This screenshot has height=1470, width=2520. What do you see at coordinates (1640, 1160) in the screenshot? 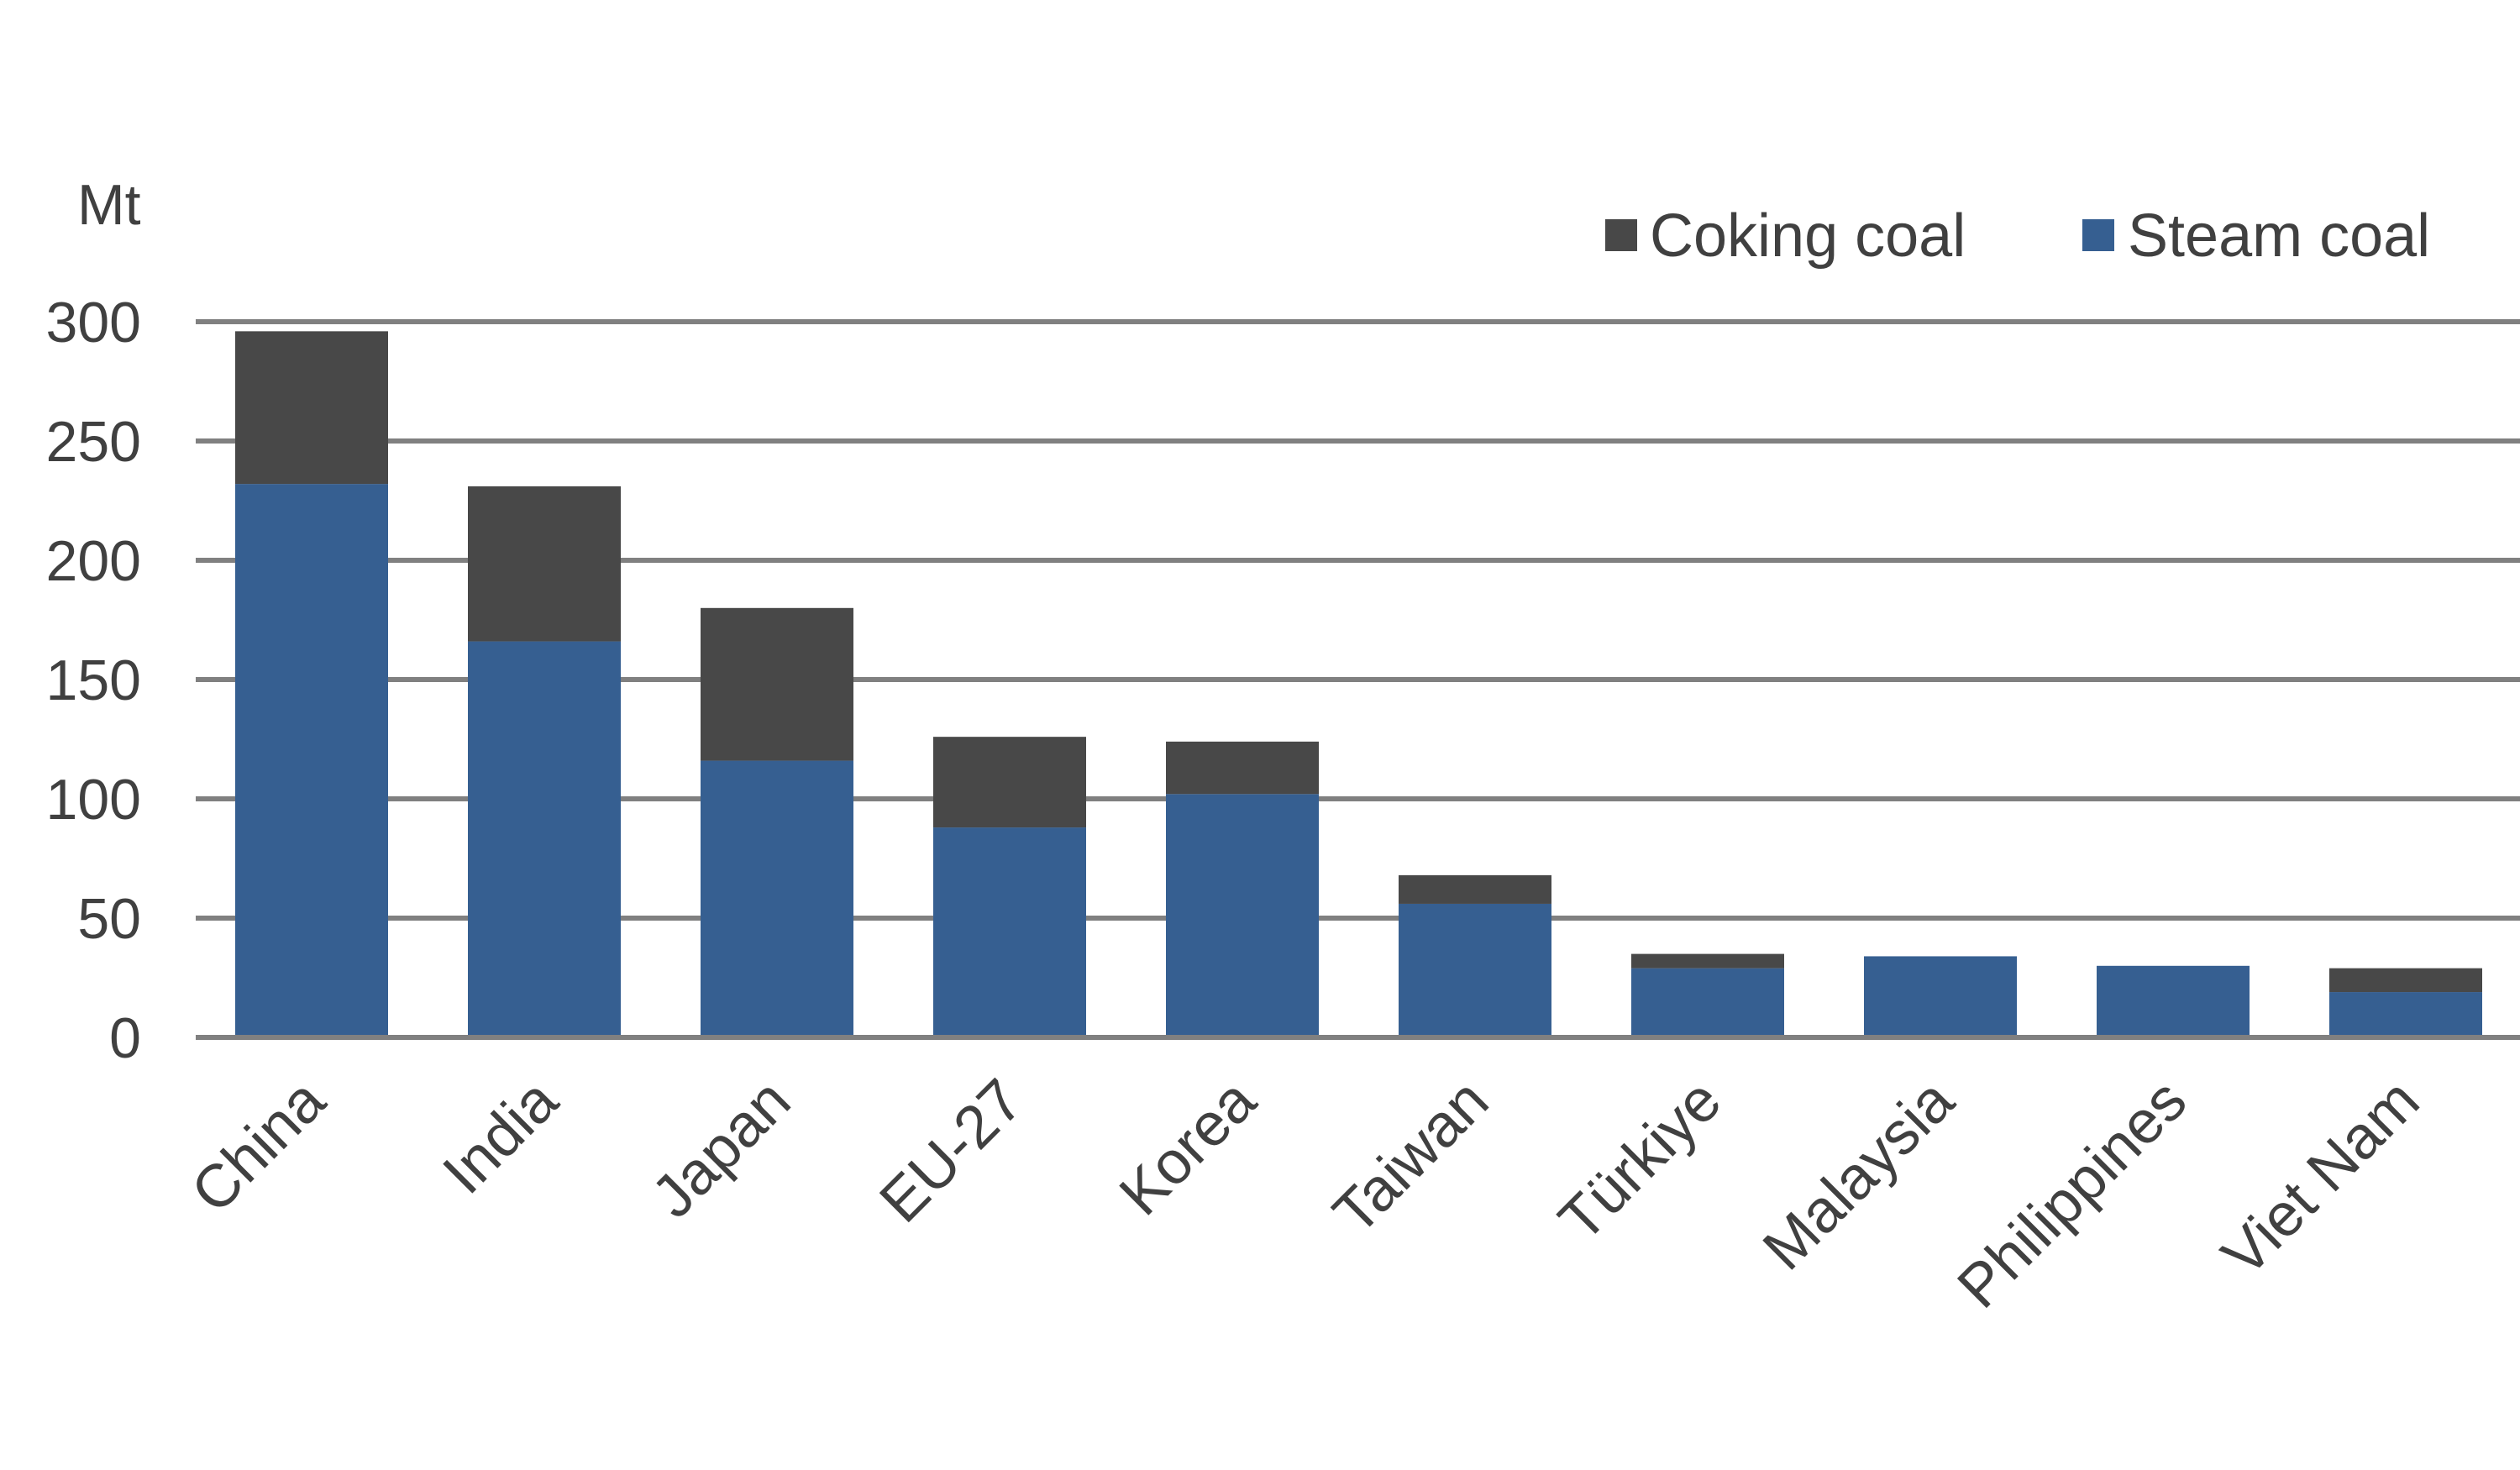
I see `x-category-label: Türkiye` at bounding box center [1640, 1160].